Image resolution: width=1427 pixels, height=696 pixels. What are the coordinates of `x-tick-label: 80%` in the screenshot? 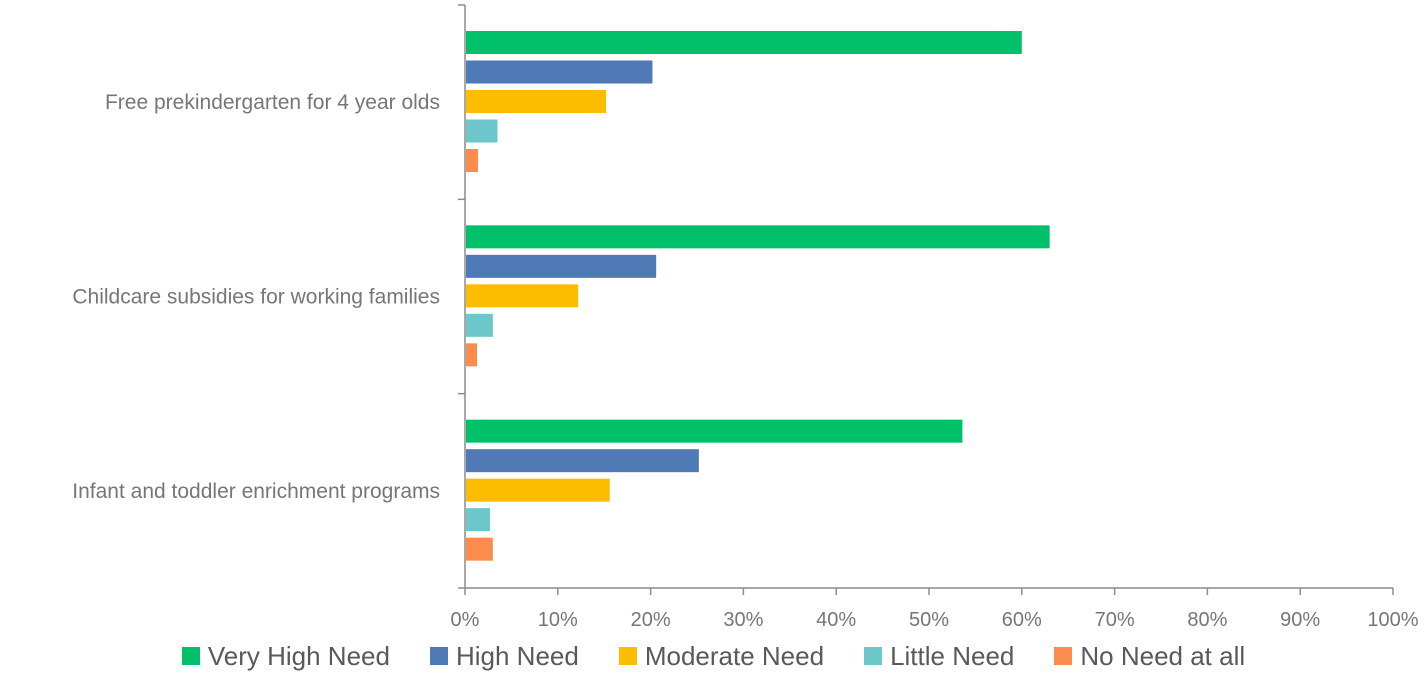 It's located at (1207, 619).